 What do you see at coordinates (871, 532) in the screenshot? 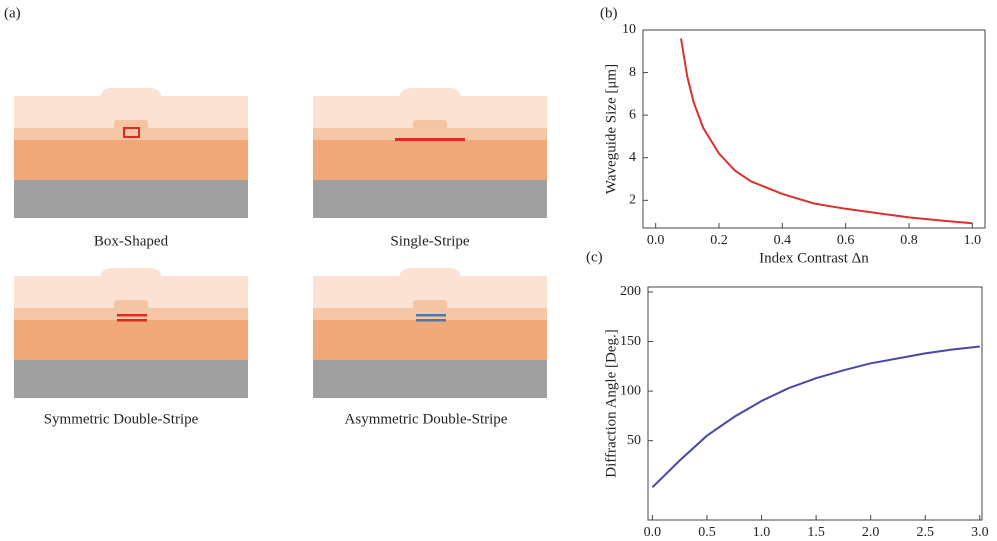
I see `x-tick-label: 2.0` at bounding box center [871, 532].